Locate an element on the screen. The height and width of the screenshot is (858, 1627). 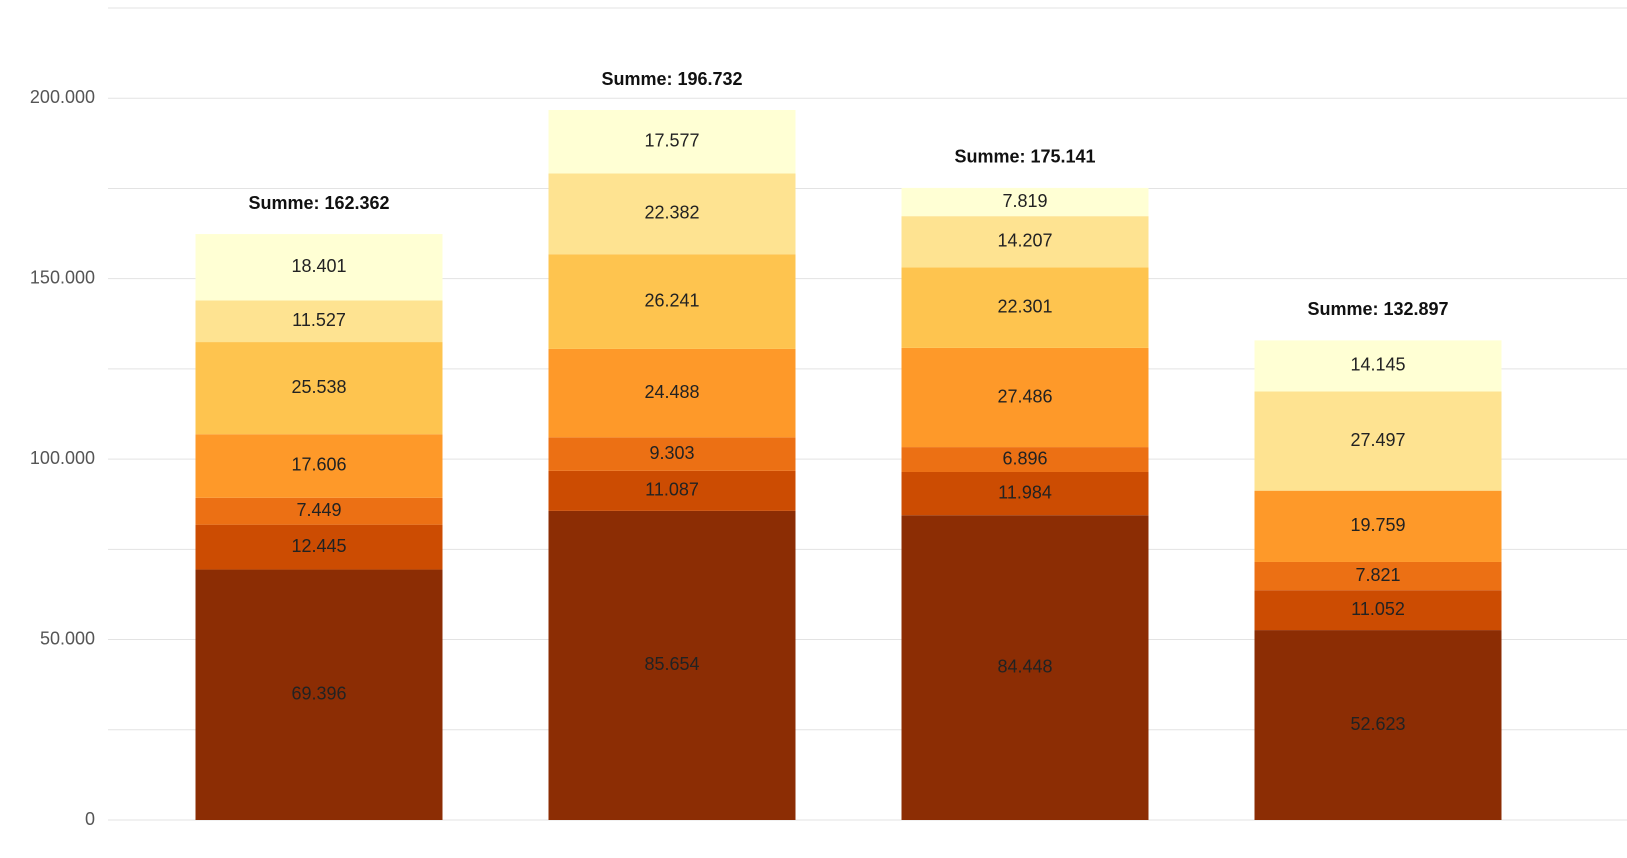
value-label: 69.396 is located at coordinates (318, 694).